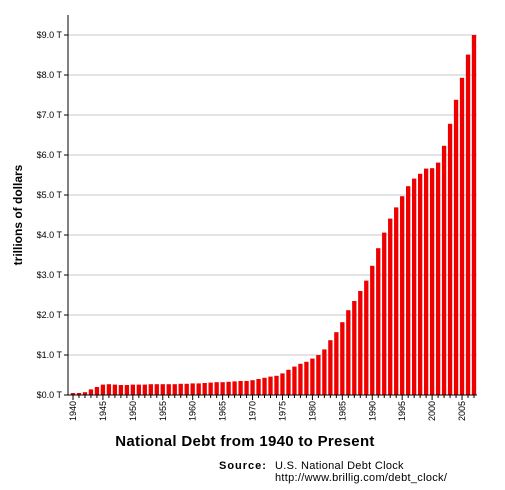 The image size is (505, 490). I want to click on bar-2005, so click(462, 236).